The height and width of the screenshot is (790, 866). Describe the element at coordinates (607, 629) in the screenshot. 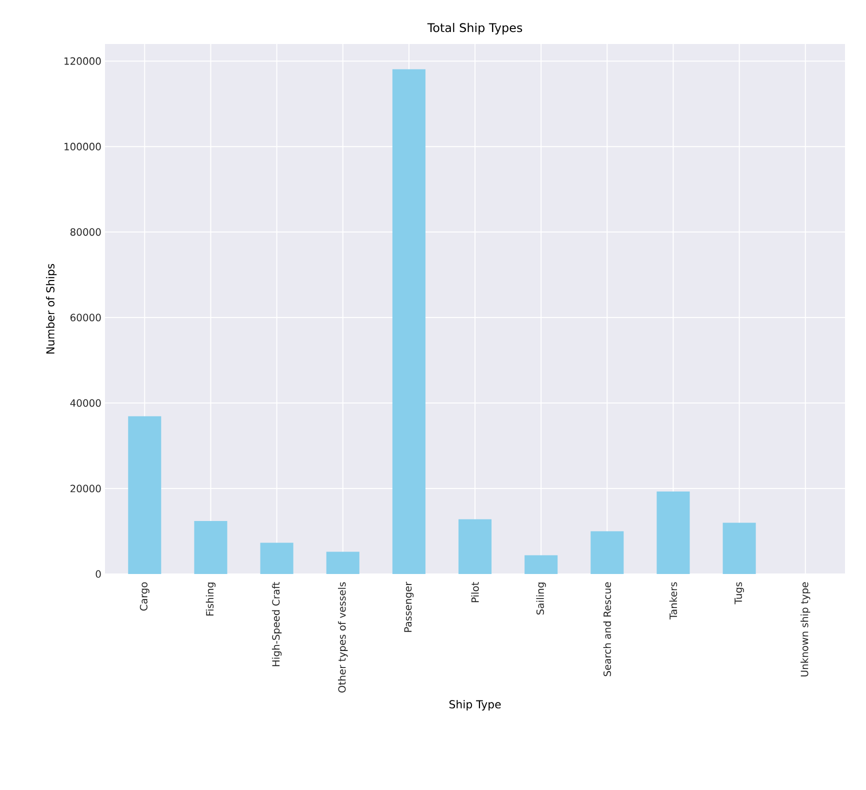

I see `x-tick-label: Search and Rescue` at that location.